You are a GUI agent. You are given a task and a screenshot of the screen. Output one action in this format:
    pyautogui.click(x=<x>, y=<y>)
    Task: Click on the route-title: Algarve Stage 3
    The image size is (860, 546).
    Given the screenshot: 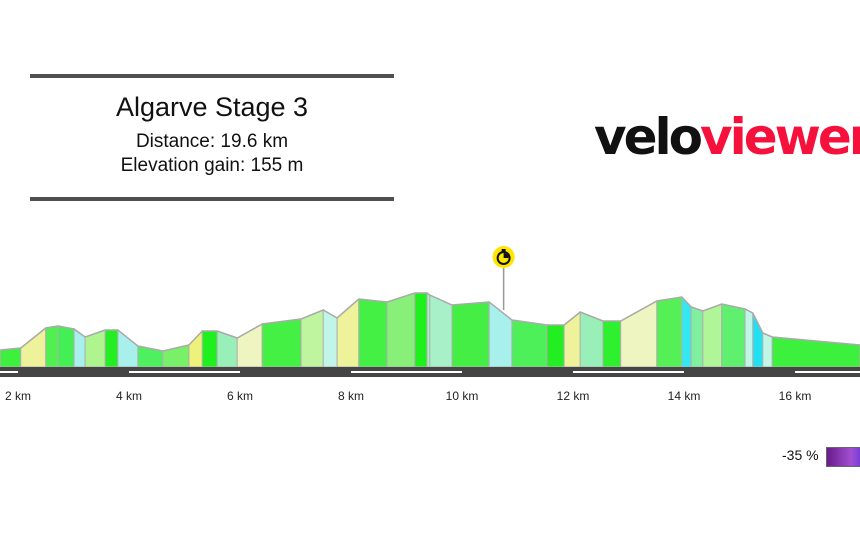 What is the action you would take?
    pyautogui.click(x=212, y=107)
    